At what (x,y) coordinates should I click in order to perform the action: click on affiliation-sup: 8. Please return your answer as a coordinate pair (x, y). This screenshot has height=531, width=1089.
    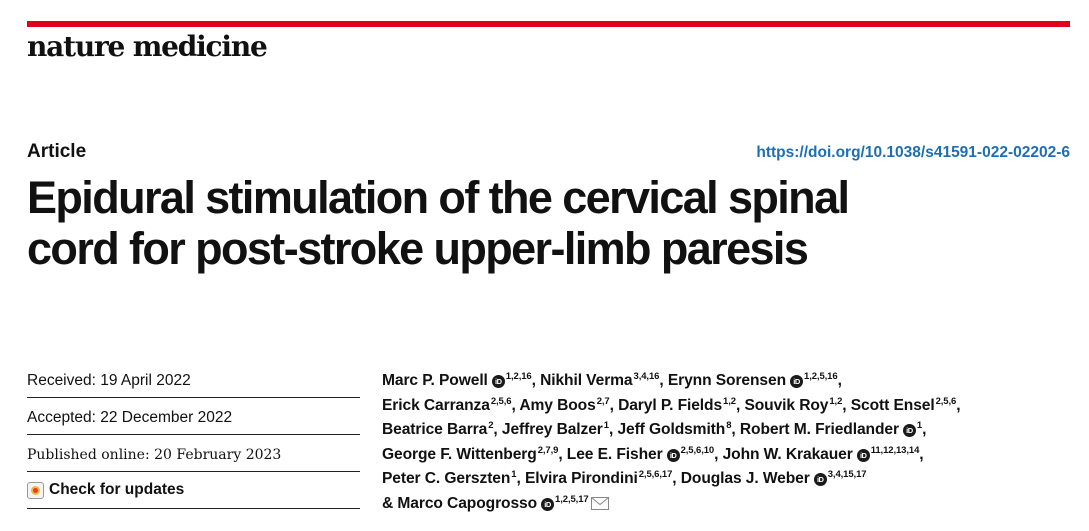
    Looking at the image, I should click on (729, 426).